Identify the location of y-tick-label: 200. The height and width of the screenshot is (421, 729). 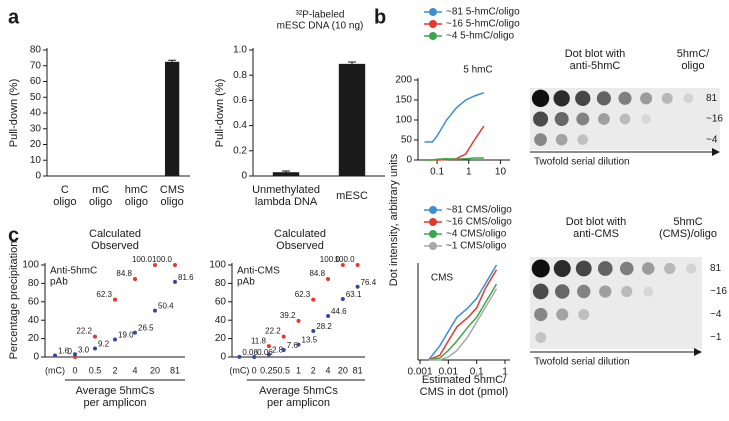
(403, 80).